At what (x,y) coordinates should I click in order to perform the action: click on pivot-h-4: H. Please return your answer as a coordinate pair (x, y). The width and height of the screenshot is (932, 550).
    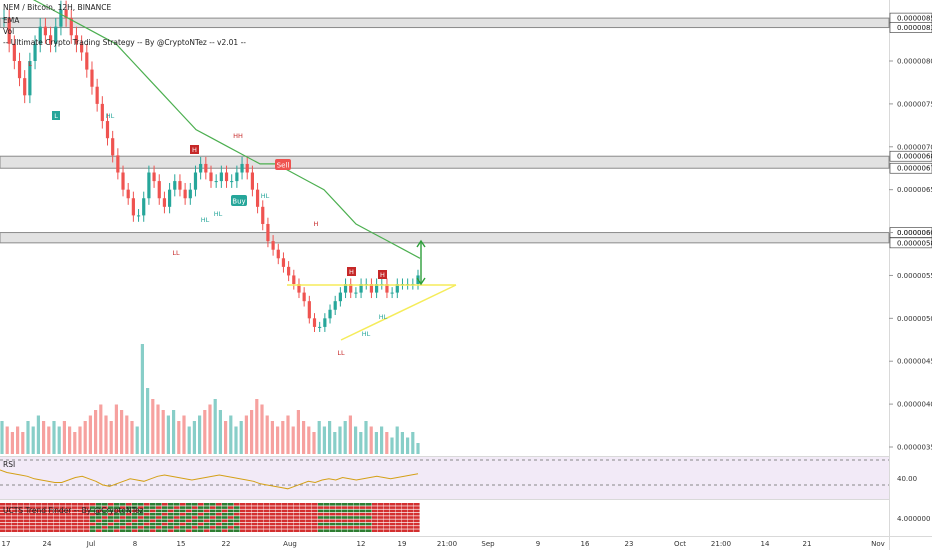
    Looking at the image, I should click on (316, 224).